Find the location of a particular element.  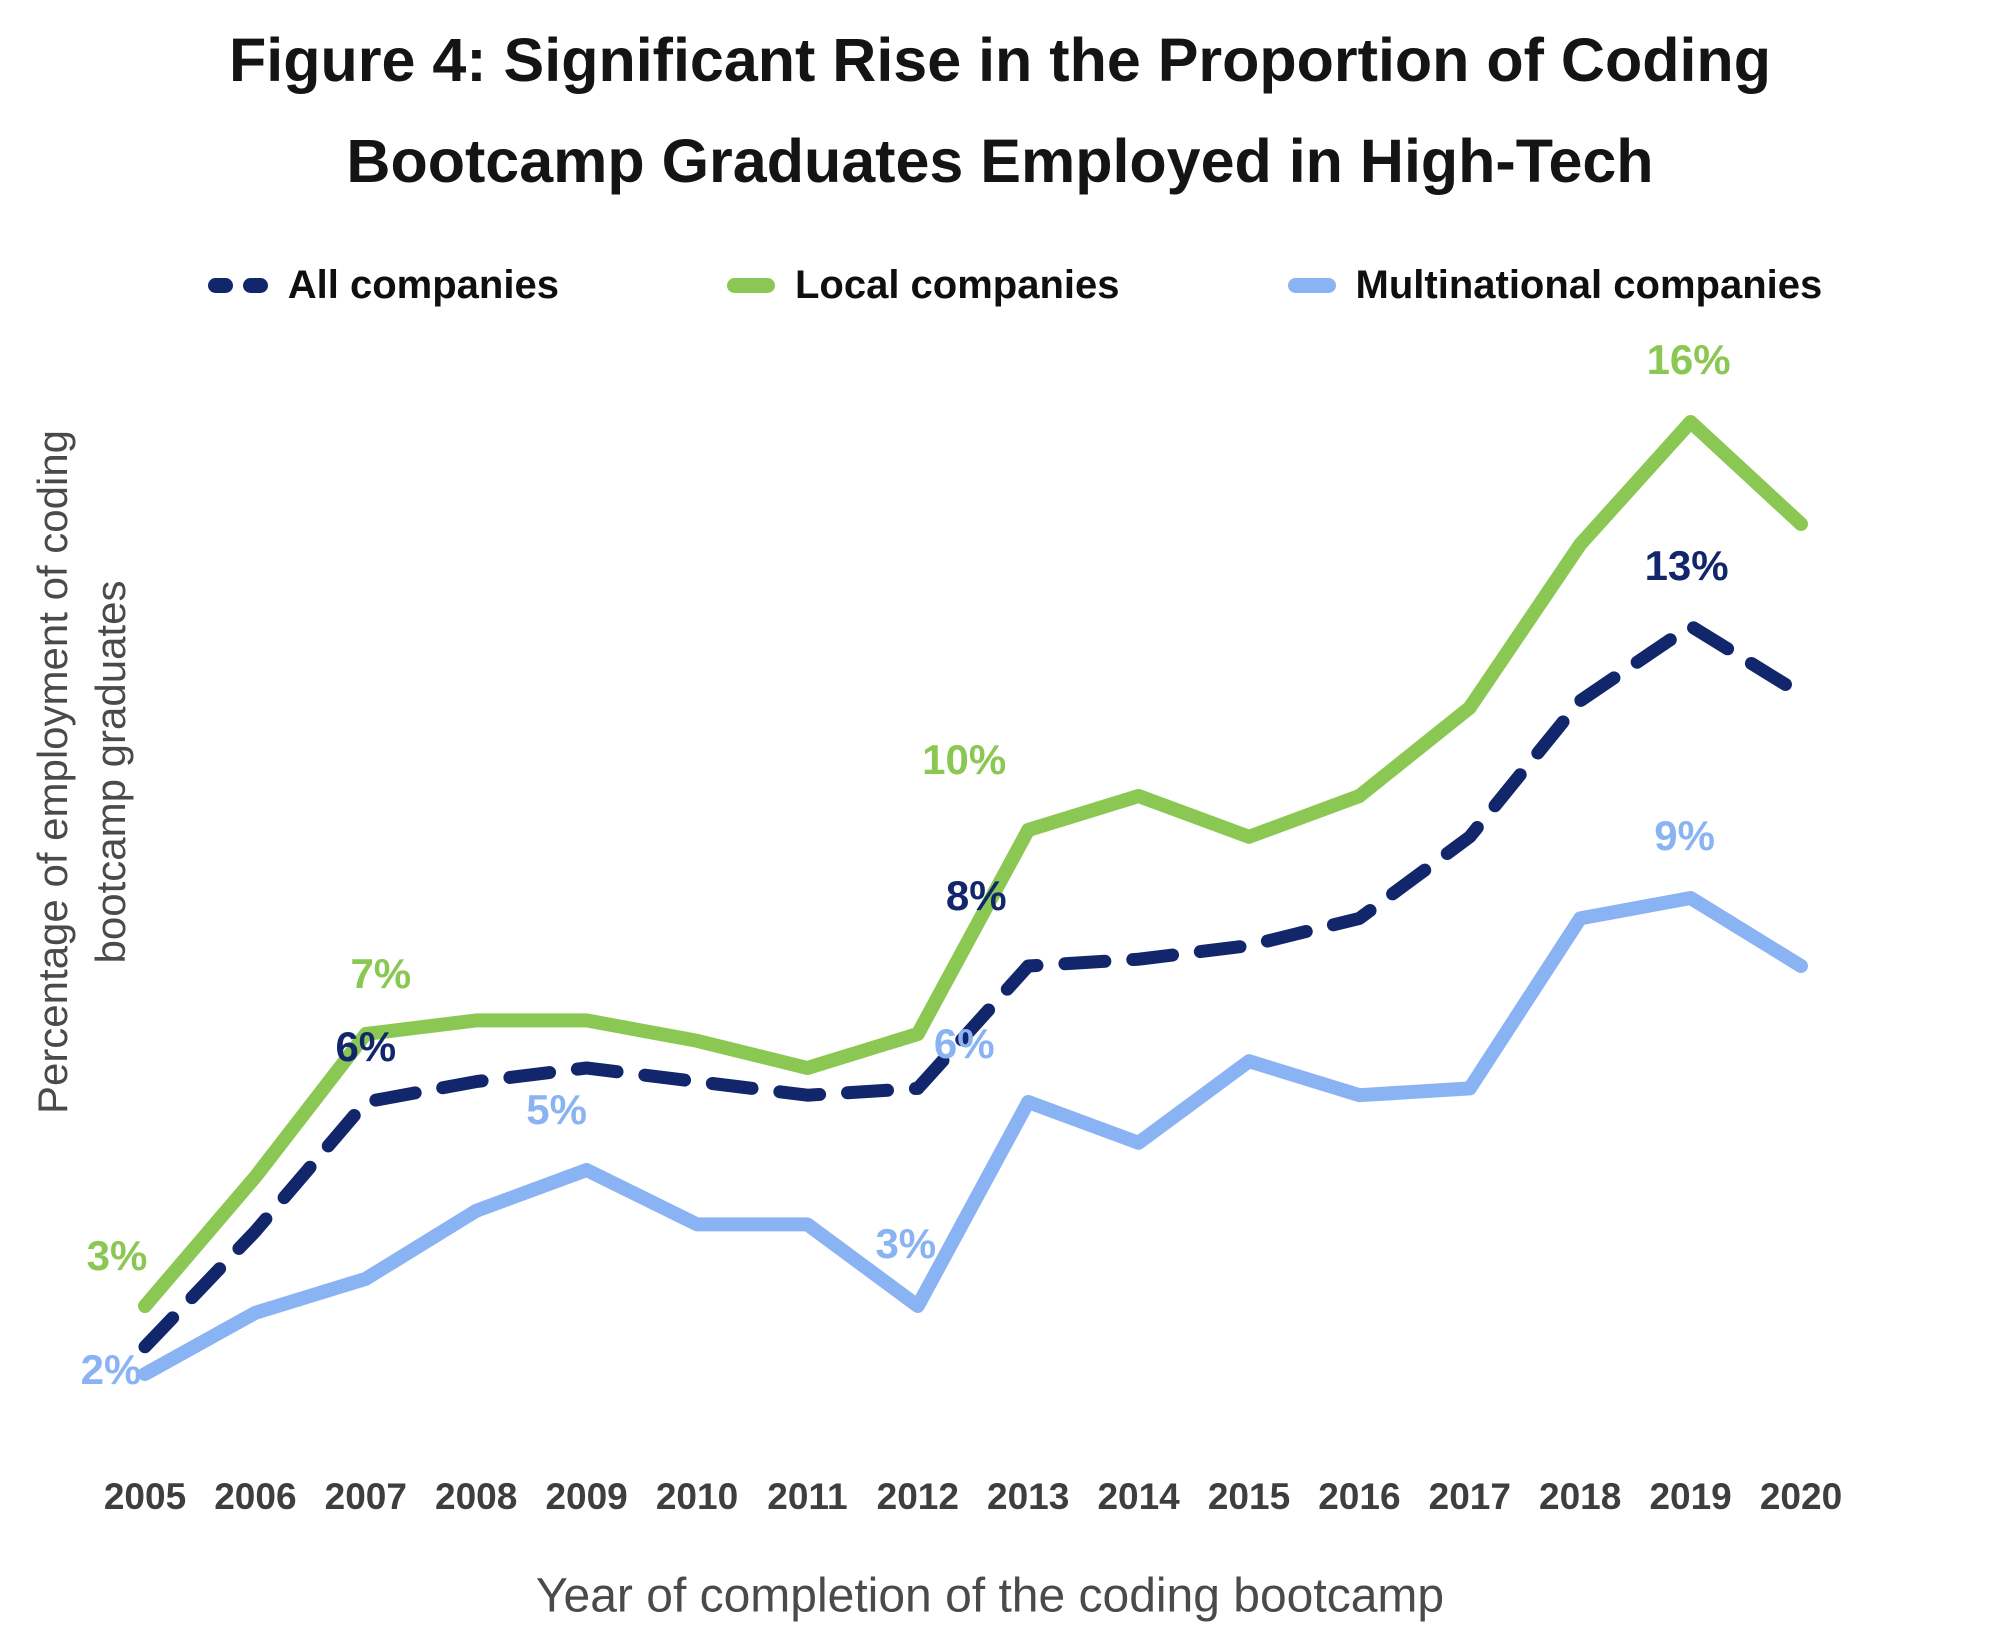

legend-label-multinational-companies: Multinational companies is located at coordinates (1589, 284).